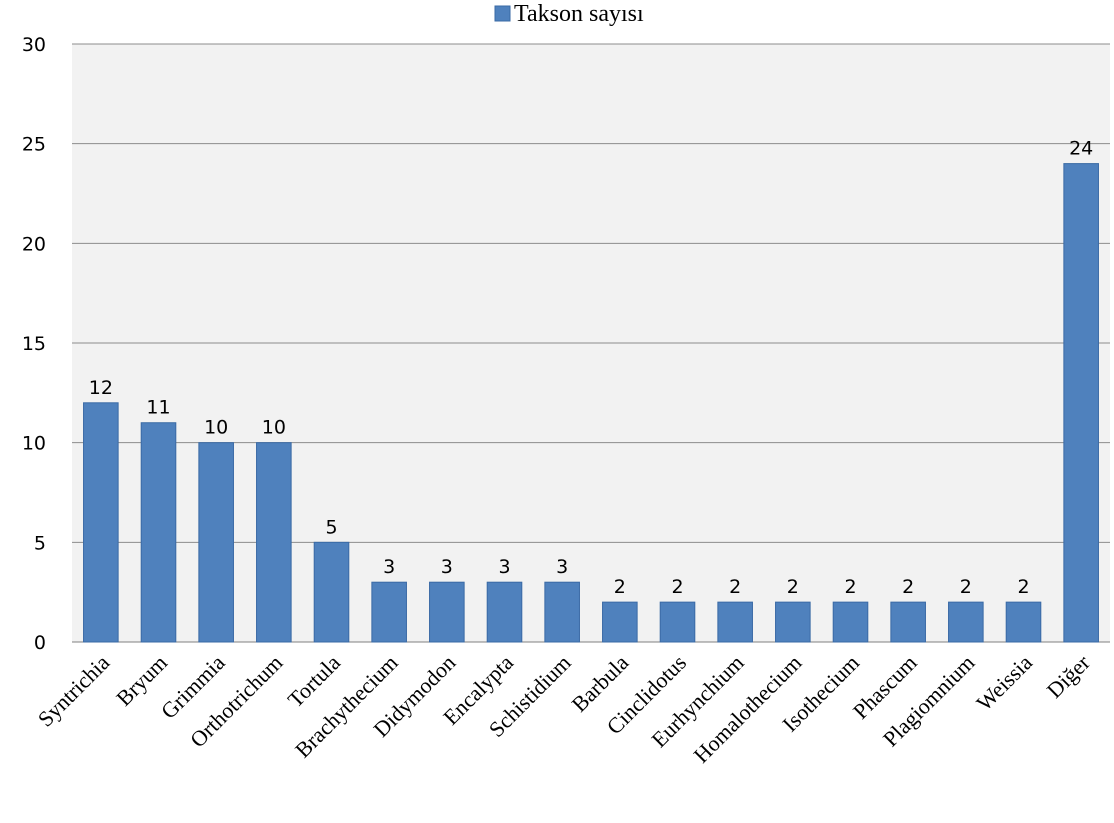 This screenshot has width=1114, height=823. I want to click on data-label: 11, so click(158, 408).